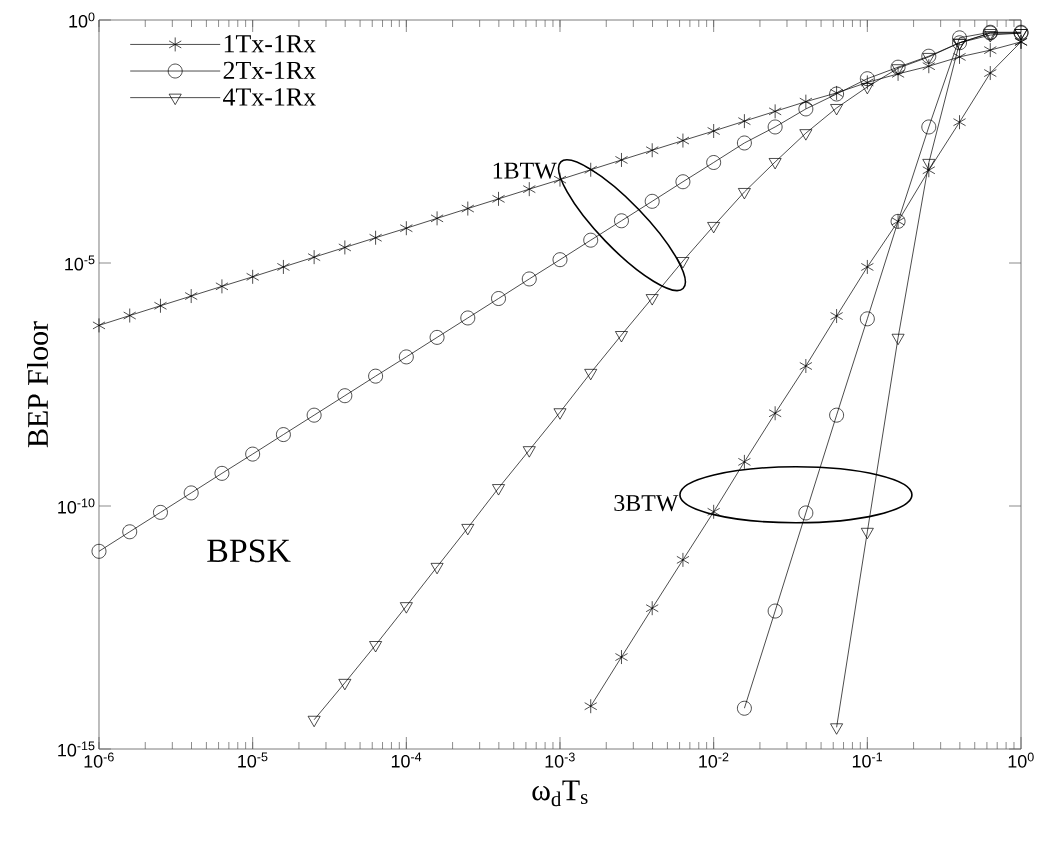  I want to click on annotation: 3BTW, so click(646, 503).